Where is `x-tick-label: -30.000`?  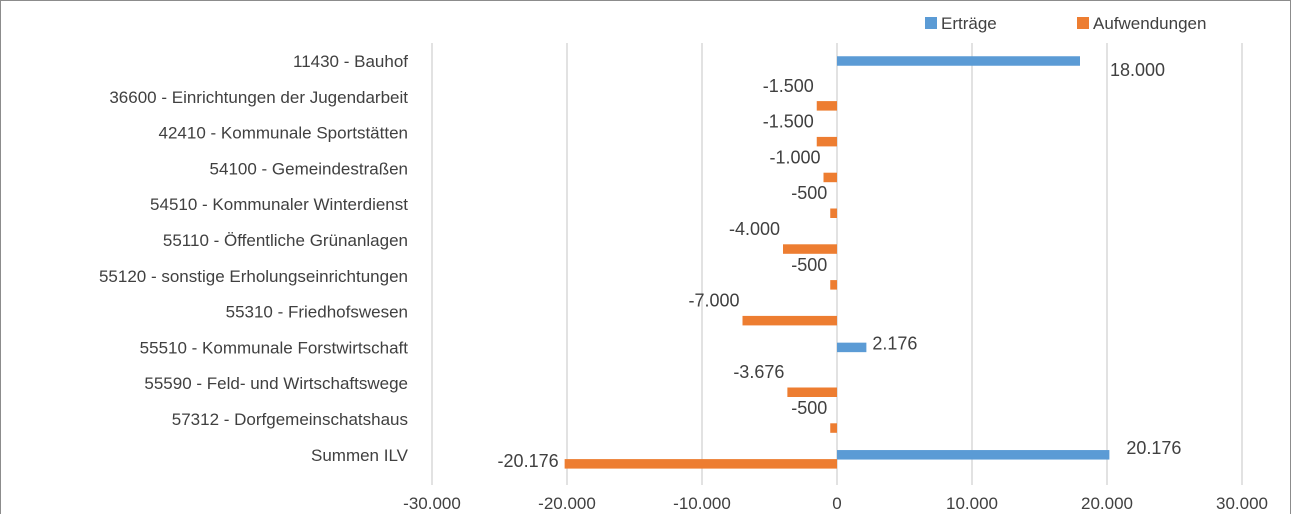
x-tick-label: -30.000 is located at coordinates (432, 503).